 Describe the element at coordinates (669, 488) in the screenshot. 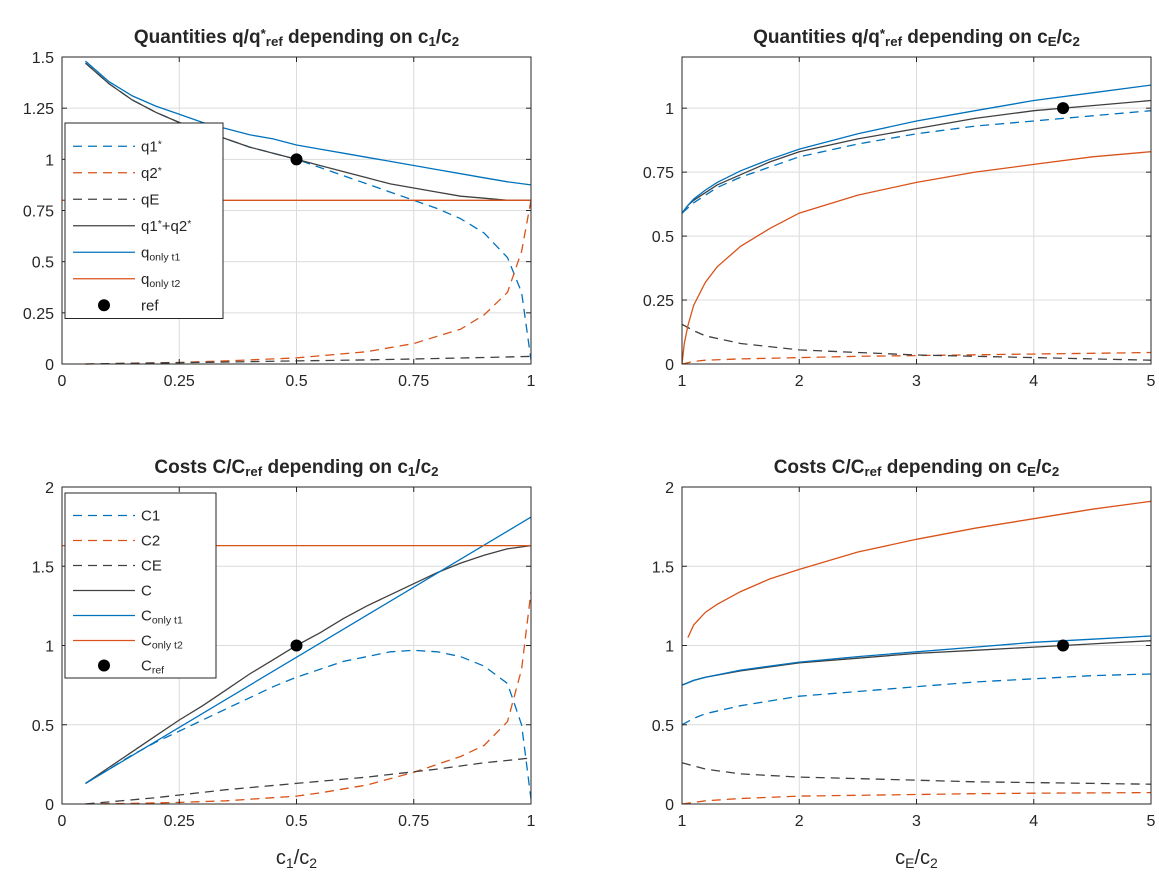

I see `y-tick-label: 2` at that location.